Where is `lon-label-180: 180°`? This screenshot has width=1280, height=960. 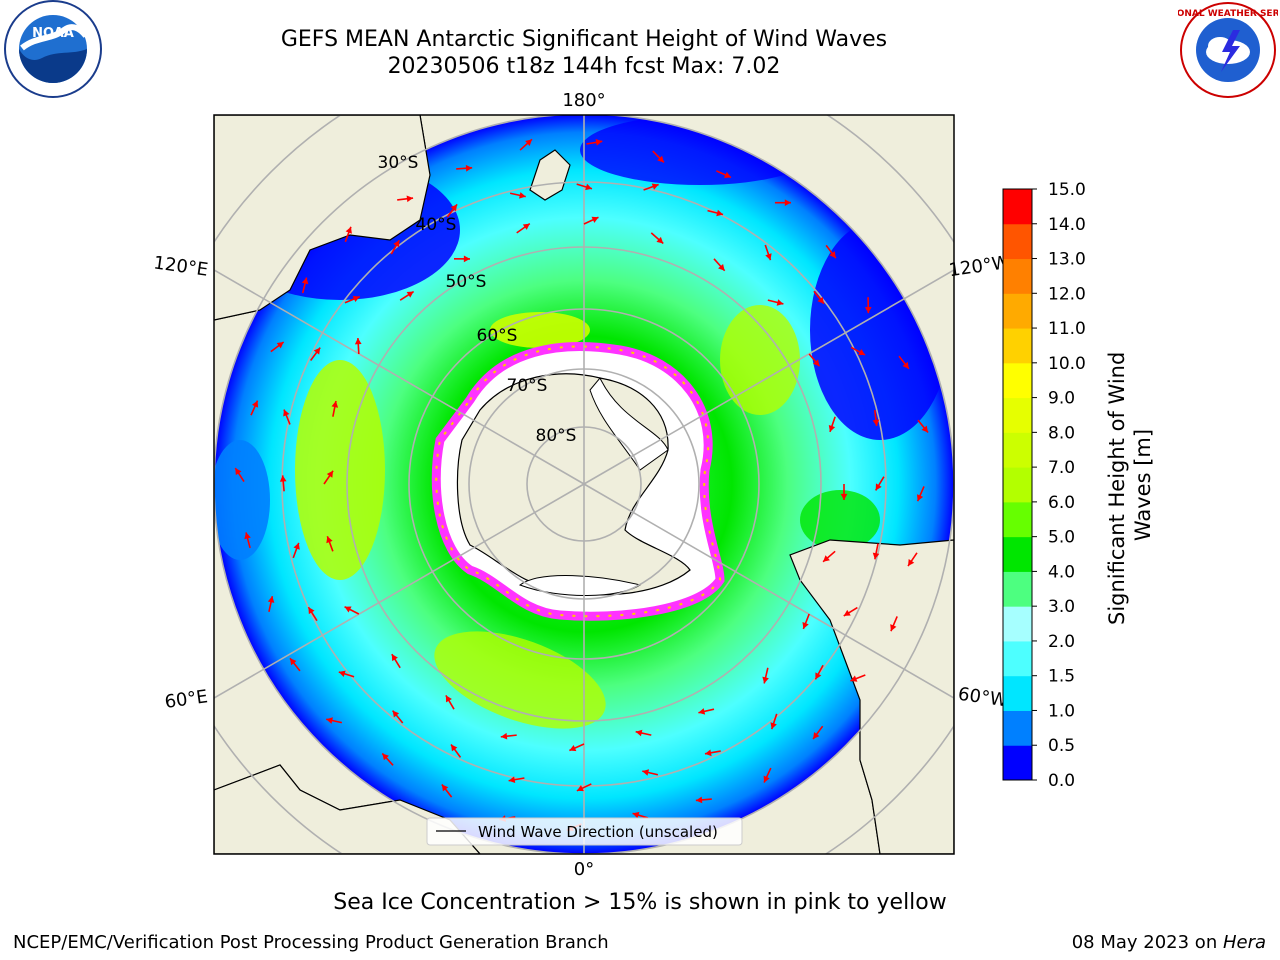 lon-label-180: 180° is located at coordinates (583, 100).